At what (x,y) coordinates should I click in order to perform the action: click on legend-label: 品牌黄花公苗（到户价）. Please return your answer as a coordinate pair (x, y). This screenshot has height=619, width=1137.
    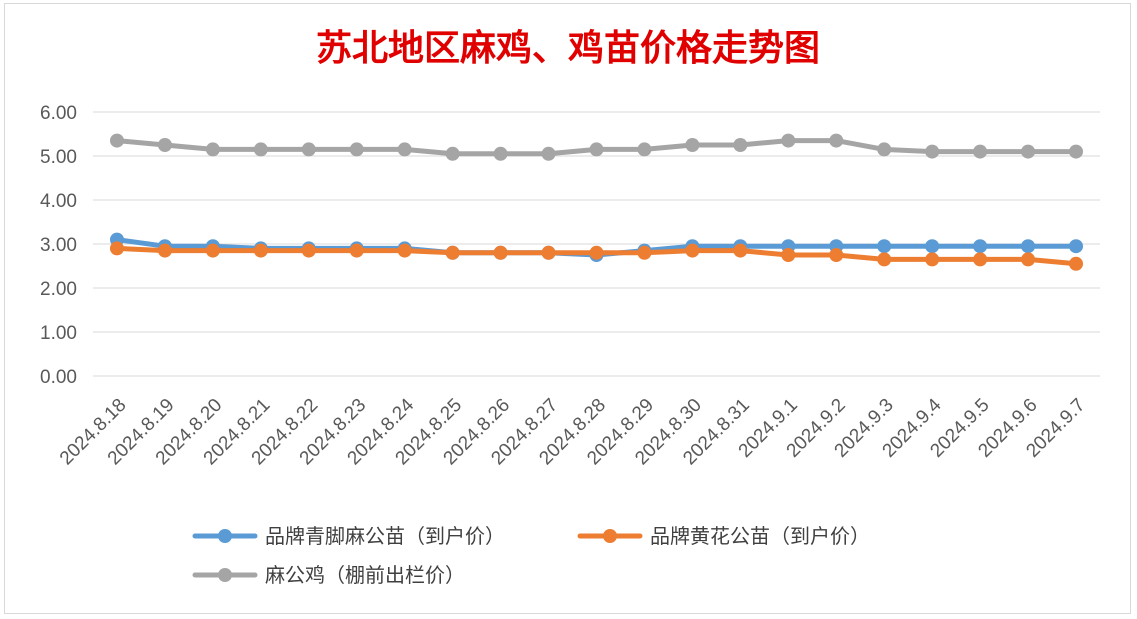
    Looking at the image, I should click on (760, 536).